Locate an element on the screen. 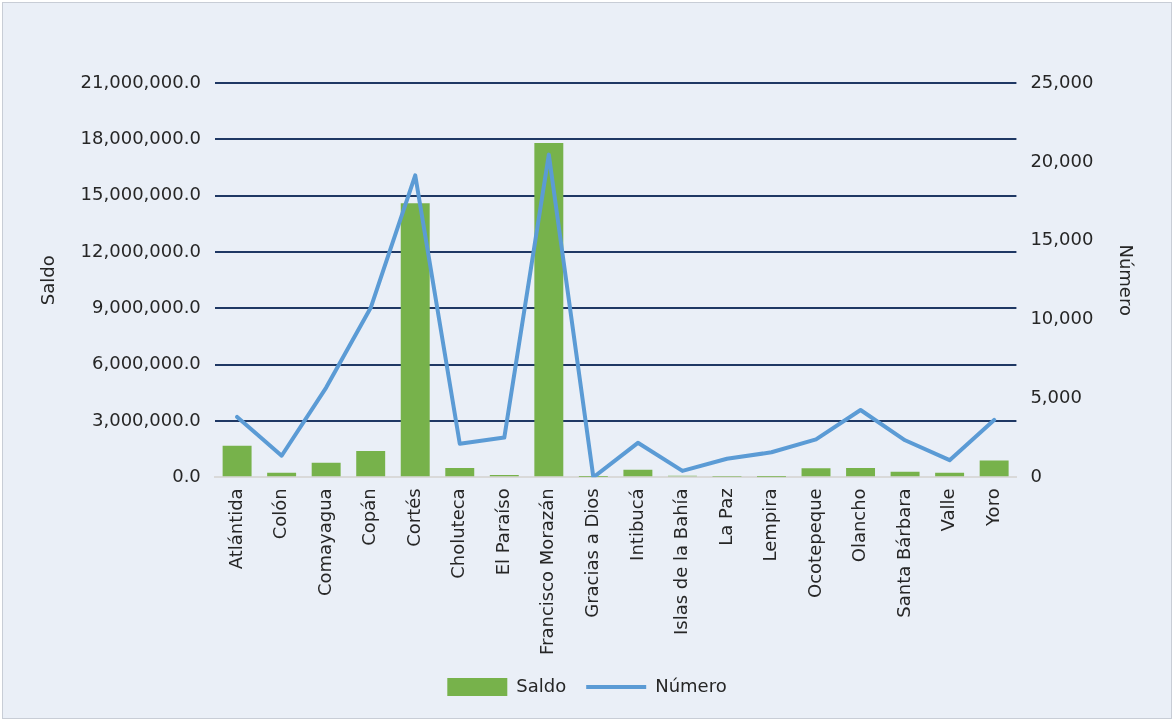 This screenshot has height=721, width=1174. x-tick-label: Comayagua is located at coordinates (324, 542).